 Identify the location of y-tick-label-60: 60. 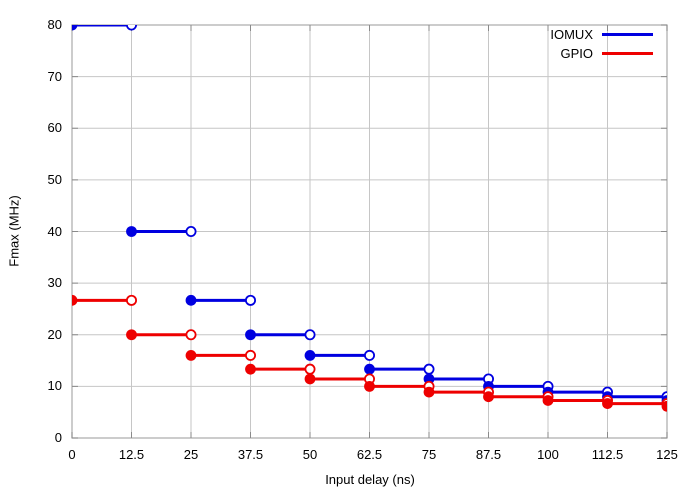
(54, 128).